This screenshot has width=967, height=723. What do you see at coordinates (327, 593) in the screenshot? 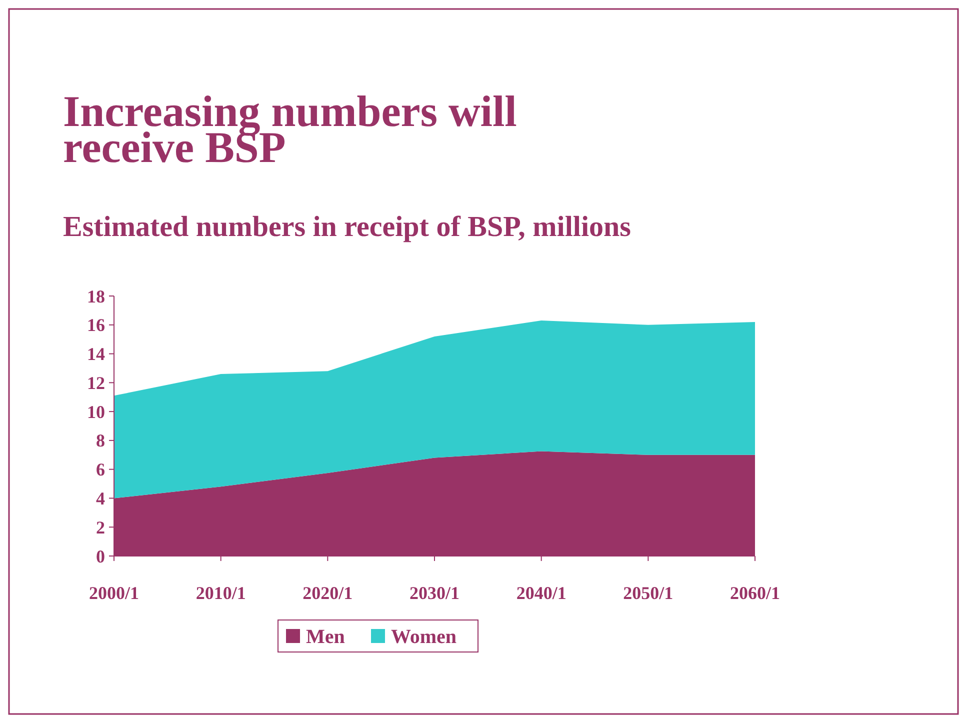
I see `x-tick-label: 2020/1` at bounding box center [327, 593].